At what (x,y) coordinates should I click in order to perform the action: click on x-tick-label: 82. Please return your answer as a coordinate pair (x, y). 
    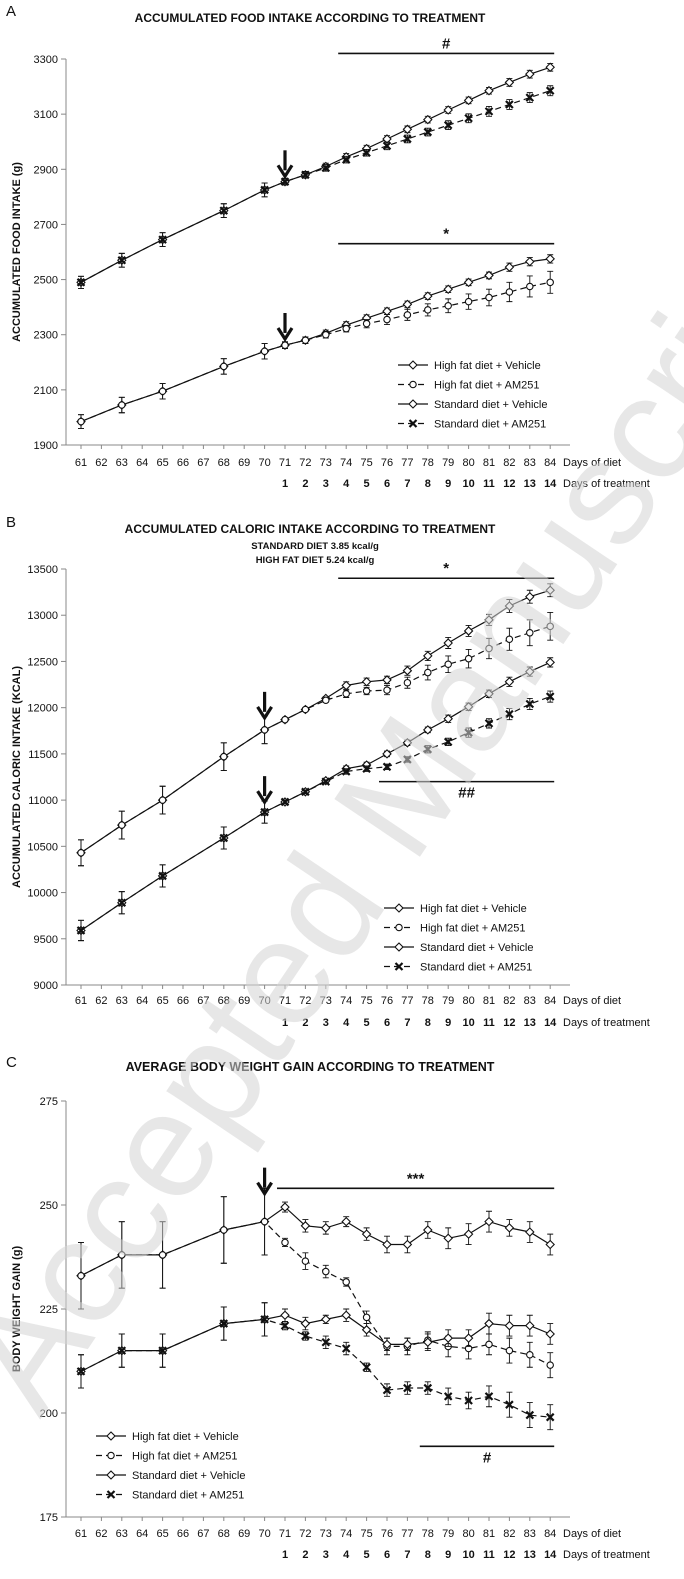
    Looking at the image, I should click on (509, 1534).